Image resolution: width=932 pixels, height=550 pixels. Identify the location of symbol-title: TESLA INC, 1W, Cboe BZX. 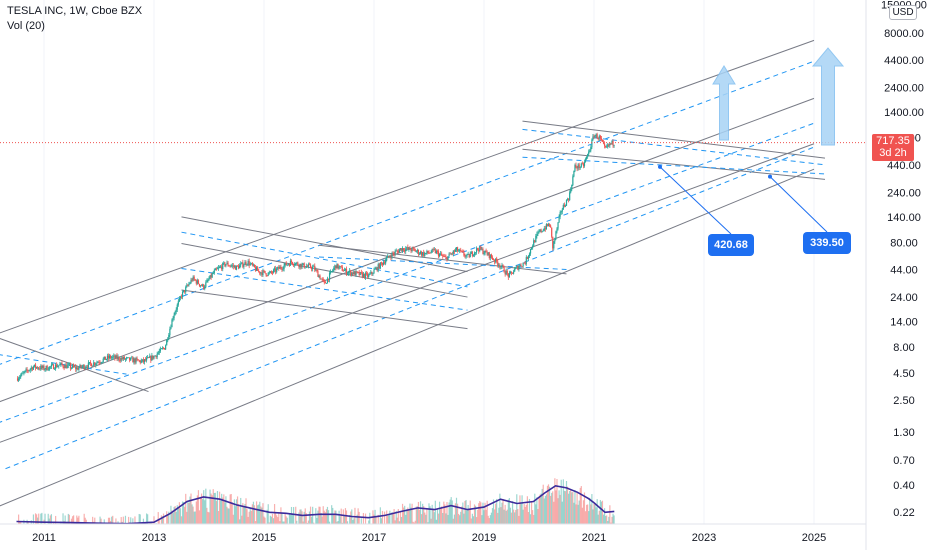
(75, 11).